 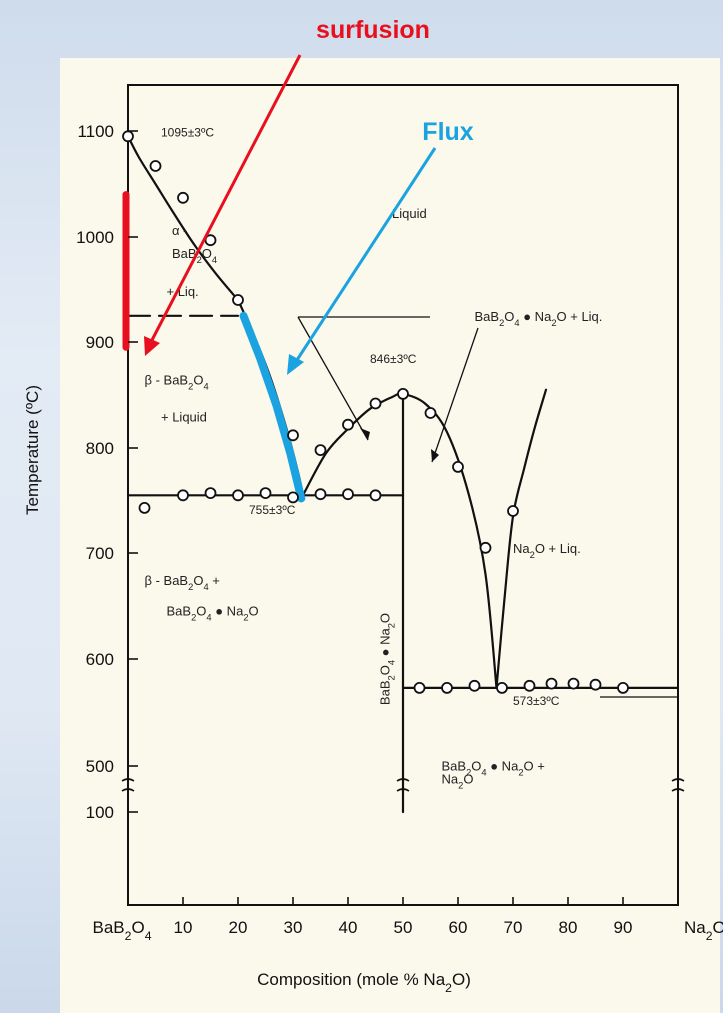 I want to click on x-tick-label: 20, so click(x=238, y=927).